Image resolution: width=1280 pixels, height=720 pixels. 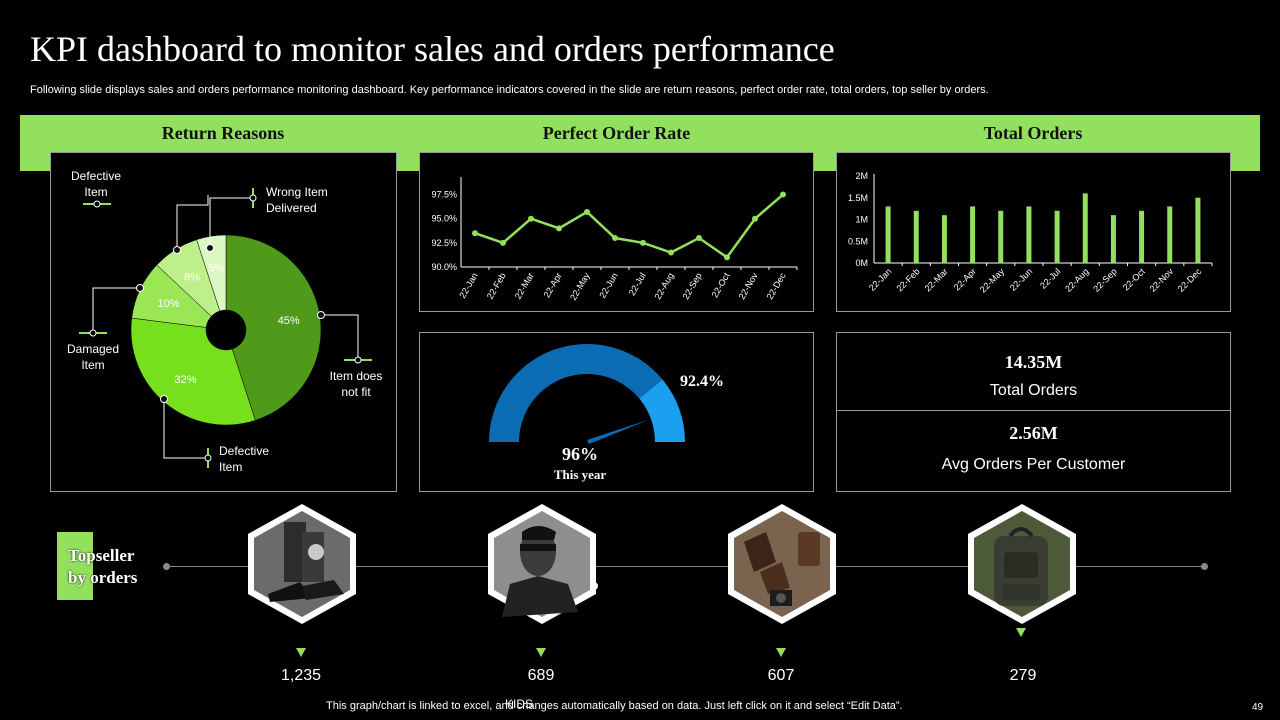 What do you see at coordinates (587, 394) in the screenshot?
I see `perfect-order-gauge` at bounding box center [587, 394].